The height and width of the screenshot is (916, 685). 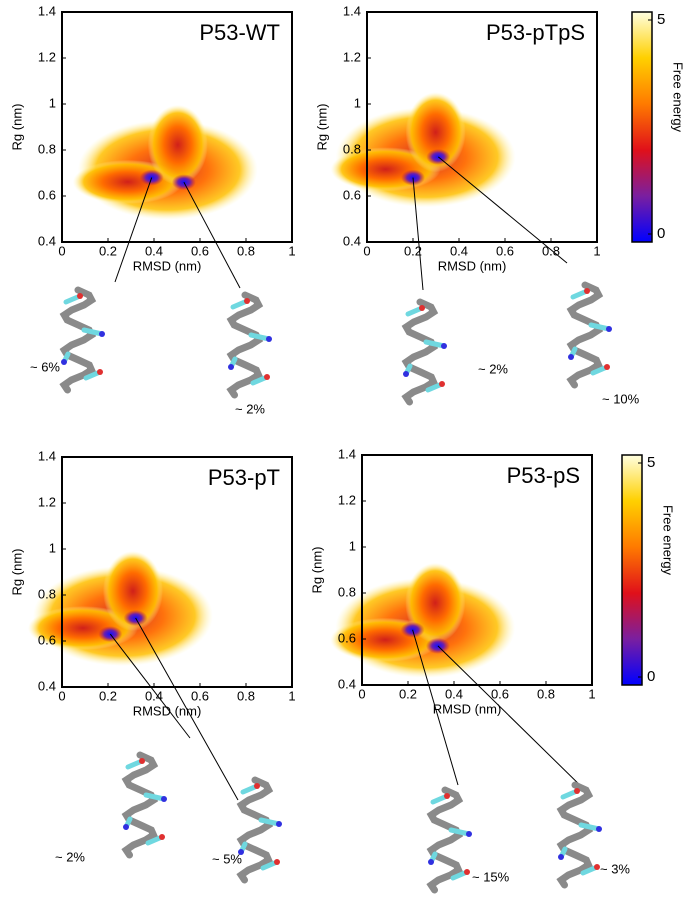 What do you see at coordinates (615, 868) in the screenshot?
I see `population-label: ~ 3%` at bounding box center [615, 868].